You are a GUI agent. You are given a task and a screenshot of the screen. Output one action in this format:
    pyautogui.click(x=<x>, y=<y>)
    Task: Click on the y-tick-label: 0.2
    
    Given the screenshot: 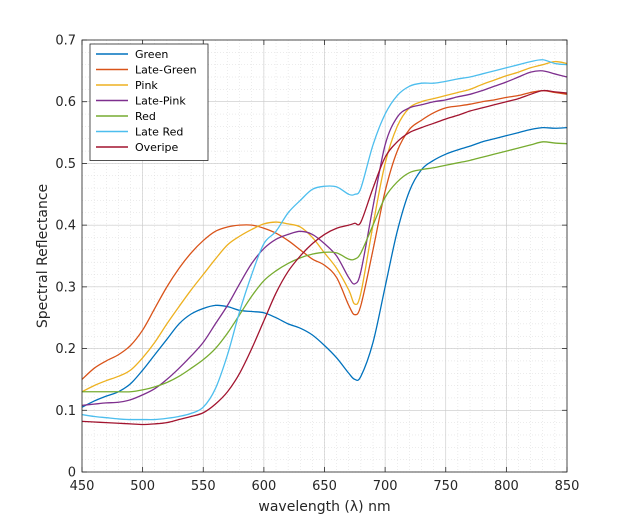 What is the action you would take?
    pyautogui.click(x=65, y=349)
    